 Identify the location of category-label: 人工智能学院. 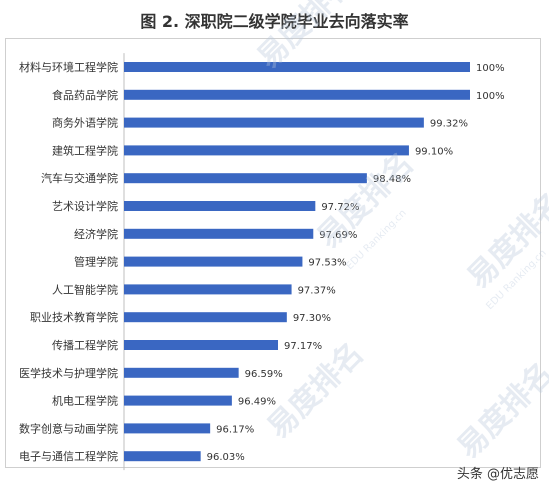
(85, 289).